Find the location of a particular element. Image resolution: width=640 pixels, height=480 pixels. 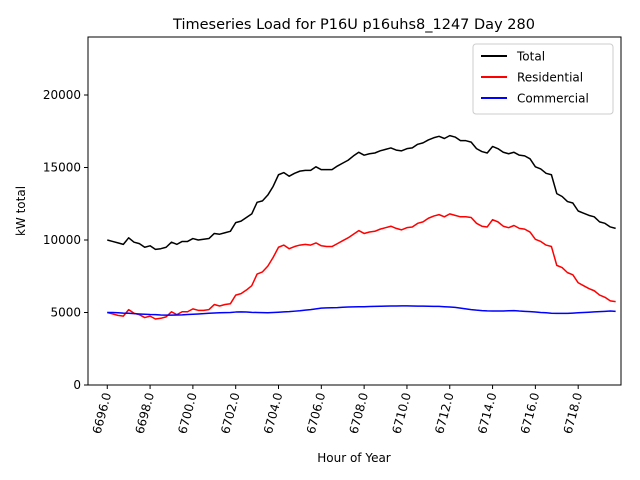

legend: Total Residential Commercial is located at coordinates (543, 79).